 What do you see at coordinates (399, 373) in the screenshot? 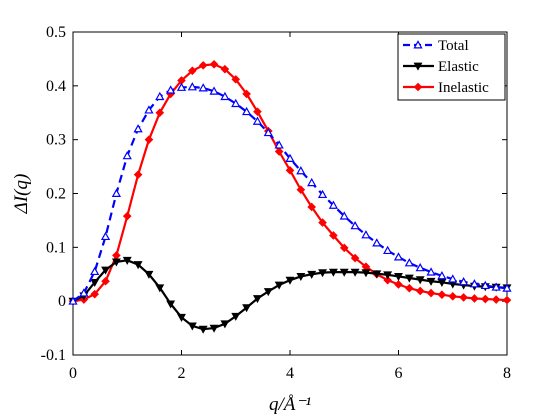
I see `x-tick-label: 6` at bounding box center [399, 373].